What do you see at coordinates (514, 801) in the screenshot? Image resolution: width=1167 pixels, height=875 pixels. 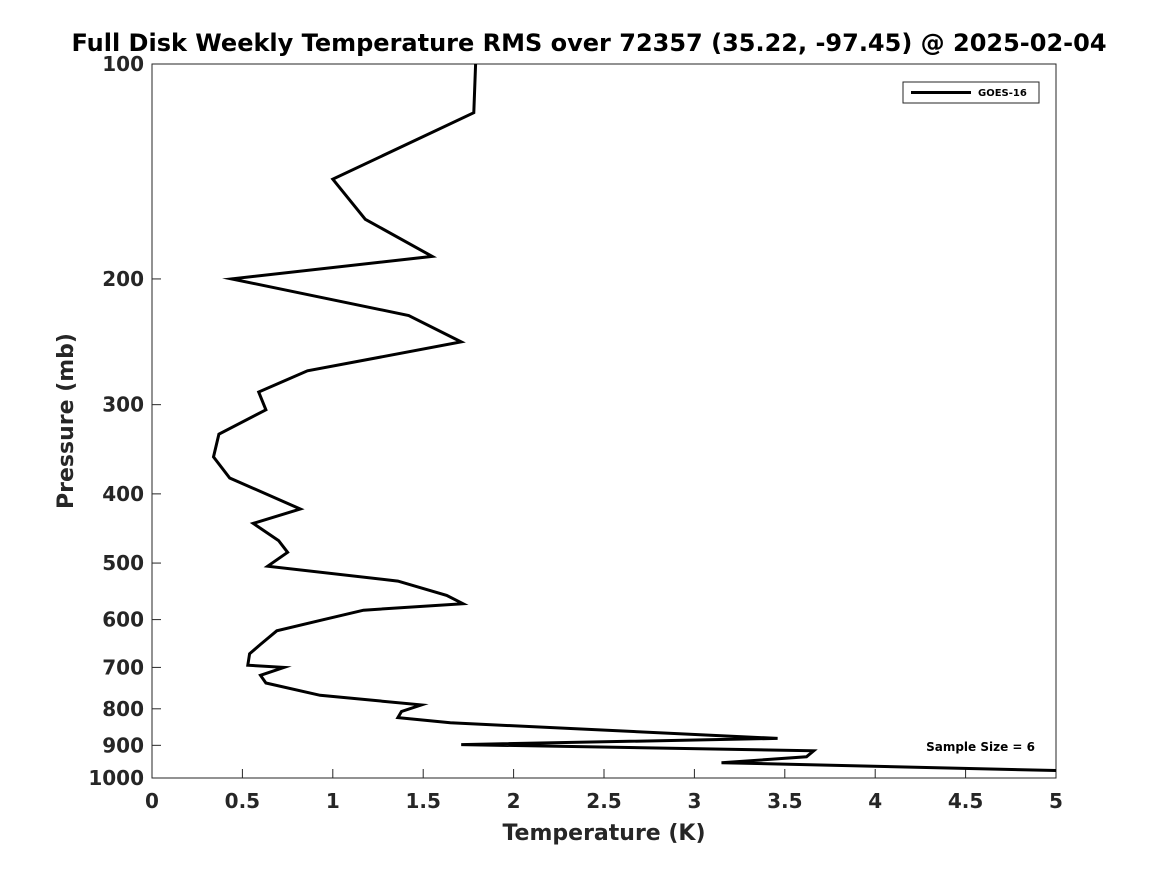 I see `x-tick-label: 2` at bounding box center [514, 801].